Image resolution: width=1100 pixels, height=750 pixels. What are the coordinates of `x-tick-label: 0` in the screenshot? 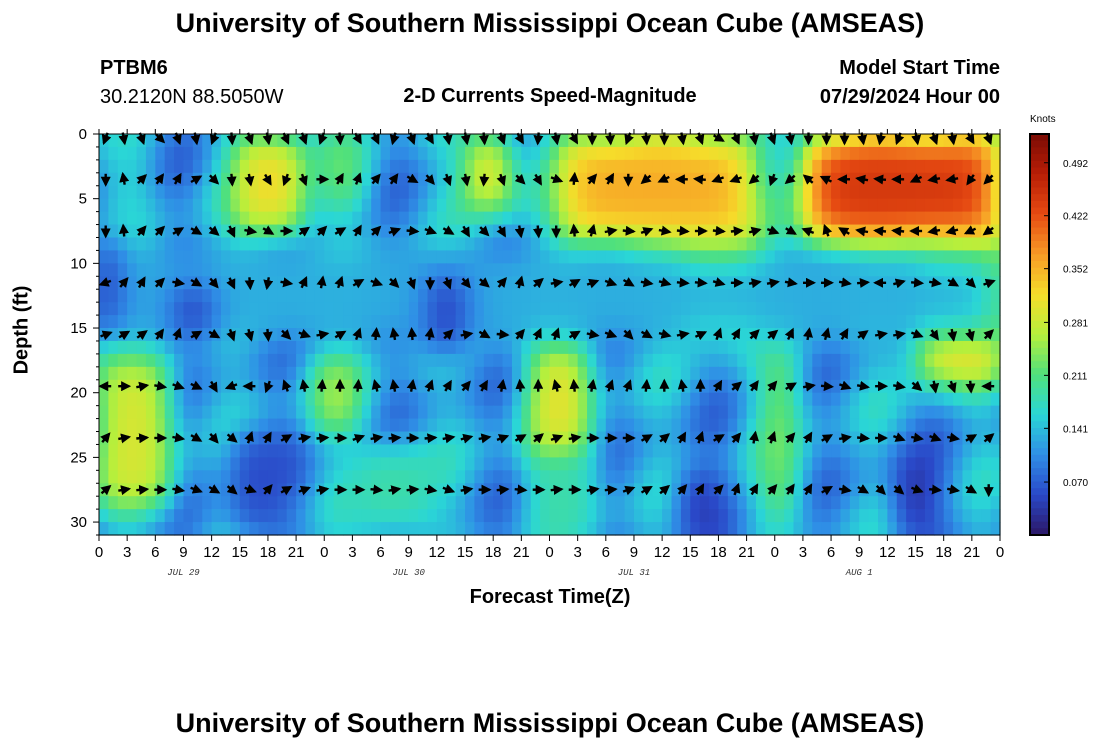 It's located at (775, 552).